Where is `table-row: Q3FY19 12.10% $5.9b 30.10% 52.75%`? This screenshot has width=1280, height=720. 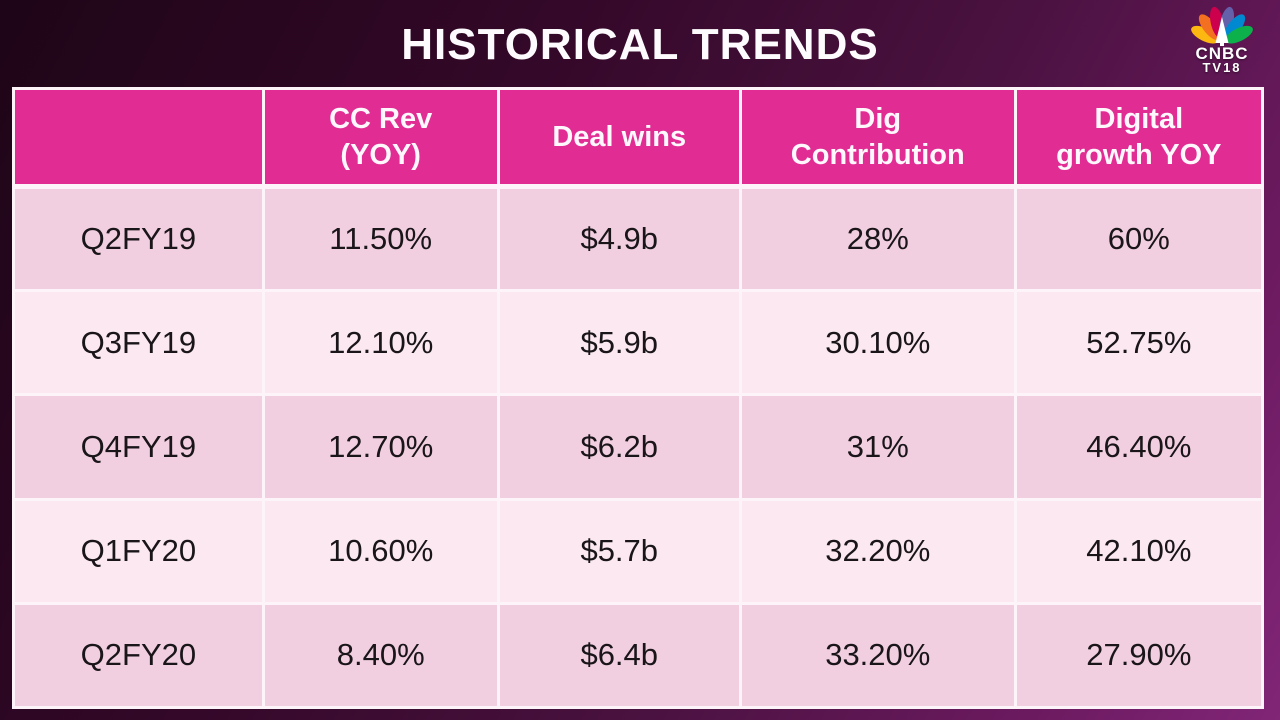 table-row: Q3FY19 12.10% $5.9b 30.10% 52.75% is located at coordinates (638, 343).